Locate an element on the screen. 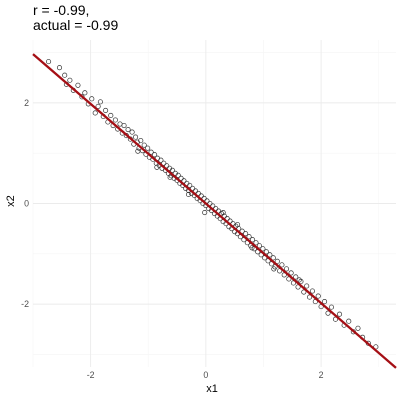 The width and height of the screenshot is (400, 400). y-tick-labels: -2 0 2 is located at coordinates (25, 203).